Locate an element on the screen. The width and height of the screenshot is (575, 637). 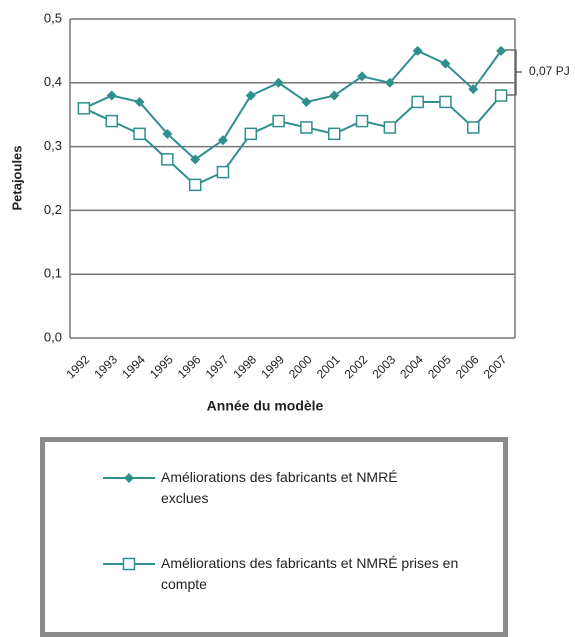
y-tick-label: 0,4 is located at coordinates (53, 81).